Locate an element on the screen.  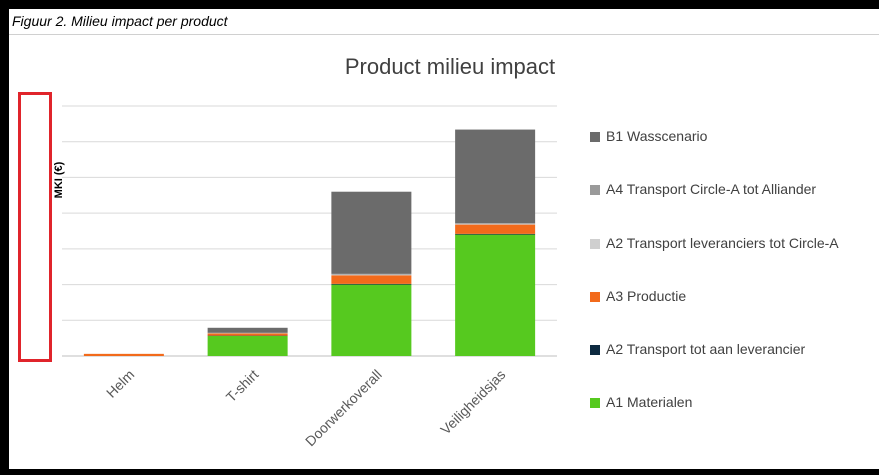
highlight-box is located at coordinates (35, 227).